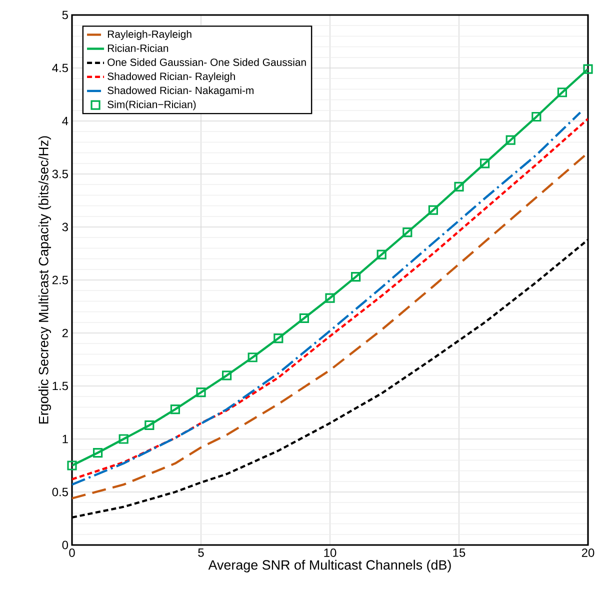  What do you see at coordinates (329, 566) in the screenshot?
I see `x-axis-title: Average SNR of Multicast Channels (dB)` at bounding box center [329, 566].